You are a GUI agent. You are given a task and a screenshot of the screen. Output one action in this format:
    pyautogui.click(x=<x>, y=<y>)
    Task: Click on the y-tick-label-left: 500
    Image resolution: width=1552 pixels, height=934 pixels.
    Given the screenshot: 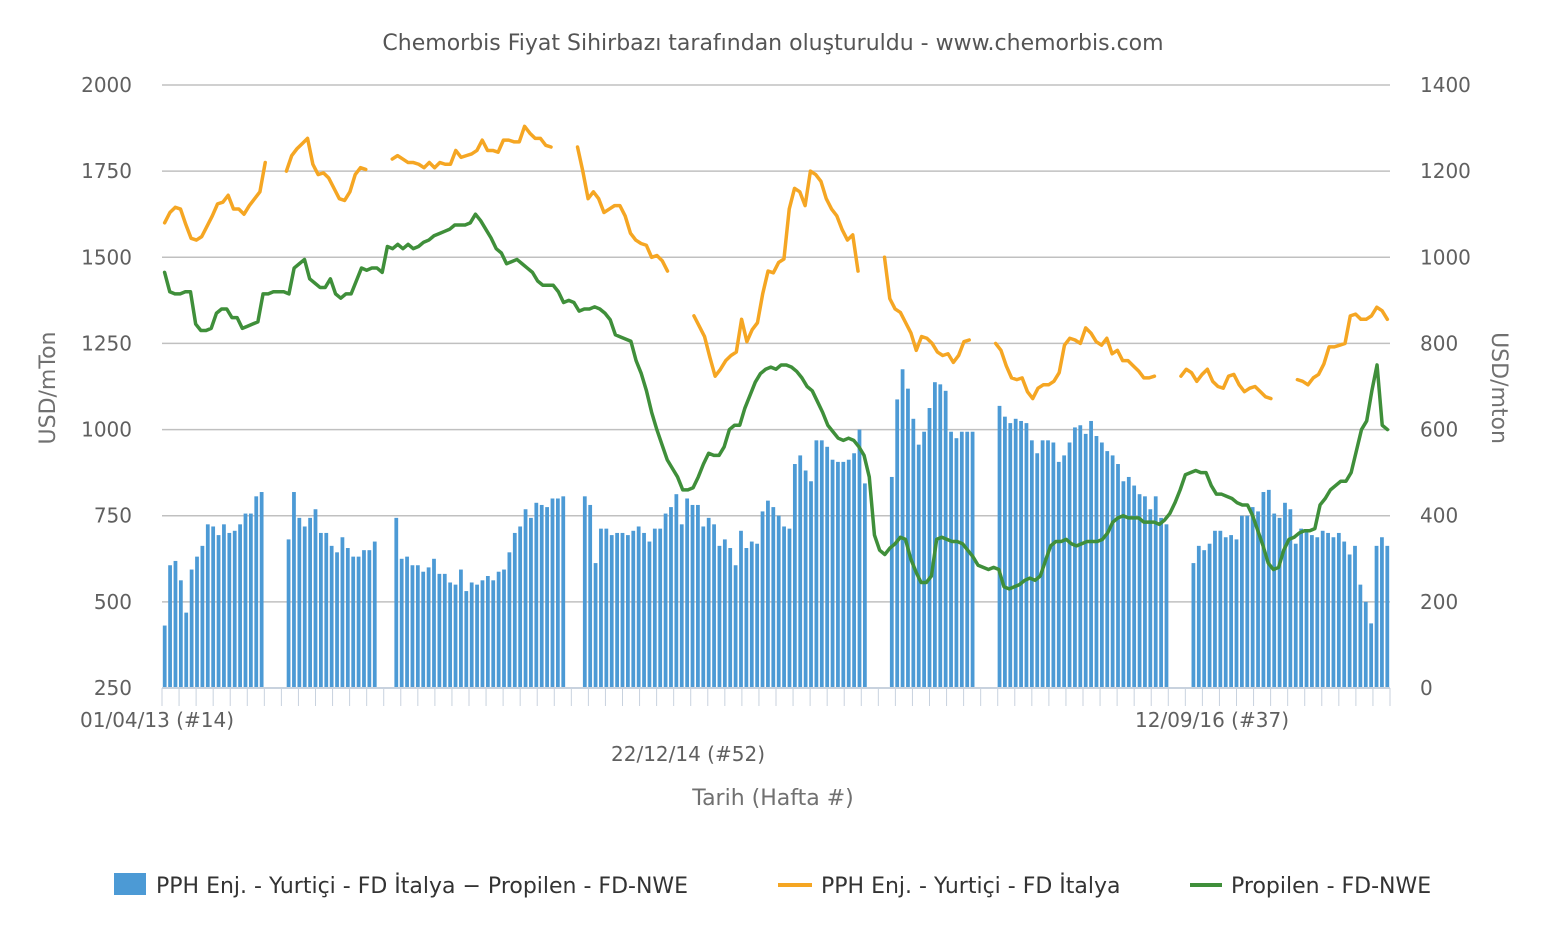 What is the action you would take?
    pyautogui.click(x=113, y=602)
    